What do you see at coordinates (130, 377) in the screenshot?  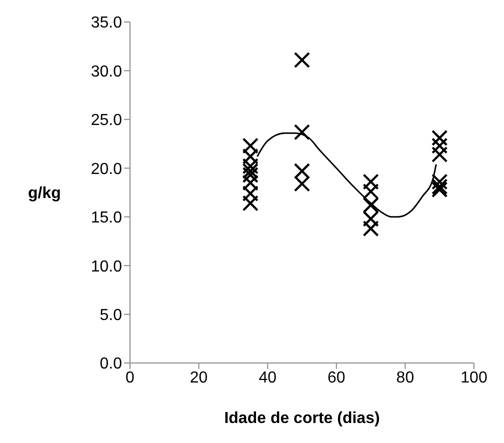 I see `x-tick-label: 0` at bounding box center [130, 377].